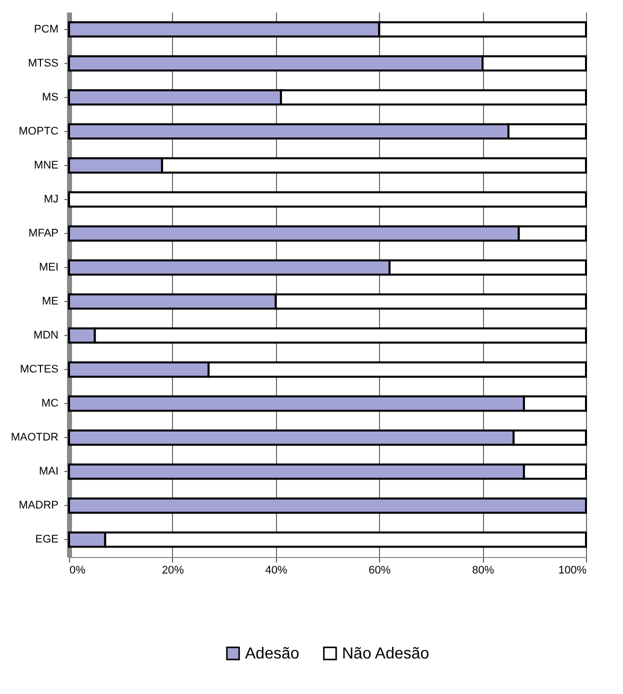 Image resolution: width=623 pixels, height=694 pixels. What do you see at coordinates (48, 472) in the screenshot?
I see `y-tick-label: MAI` at bounding box center [48, 472].